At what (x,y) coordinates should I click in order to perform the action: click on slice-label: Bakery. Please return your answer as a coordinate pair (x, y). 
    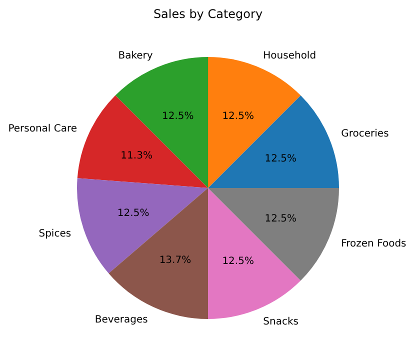
    Looking at the image, I should click on (135, 56).